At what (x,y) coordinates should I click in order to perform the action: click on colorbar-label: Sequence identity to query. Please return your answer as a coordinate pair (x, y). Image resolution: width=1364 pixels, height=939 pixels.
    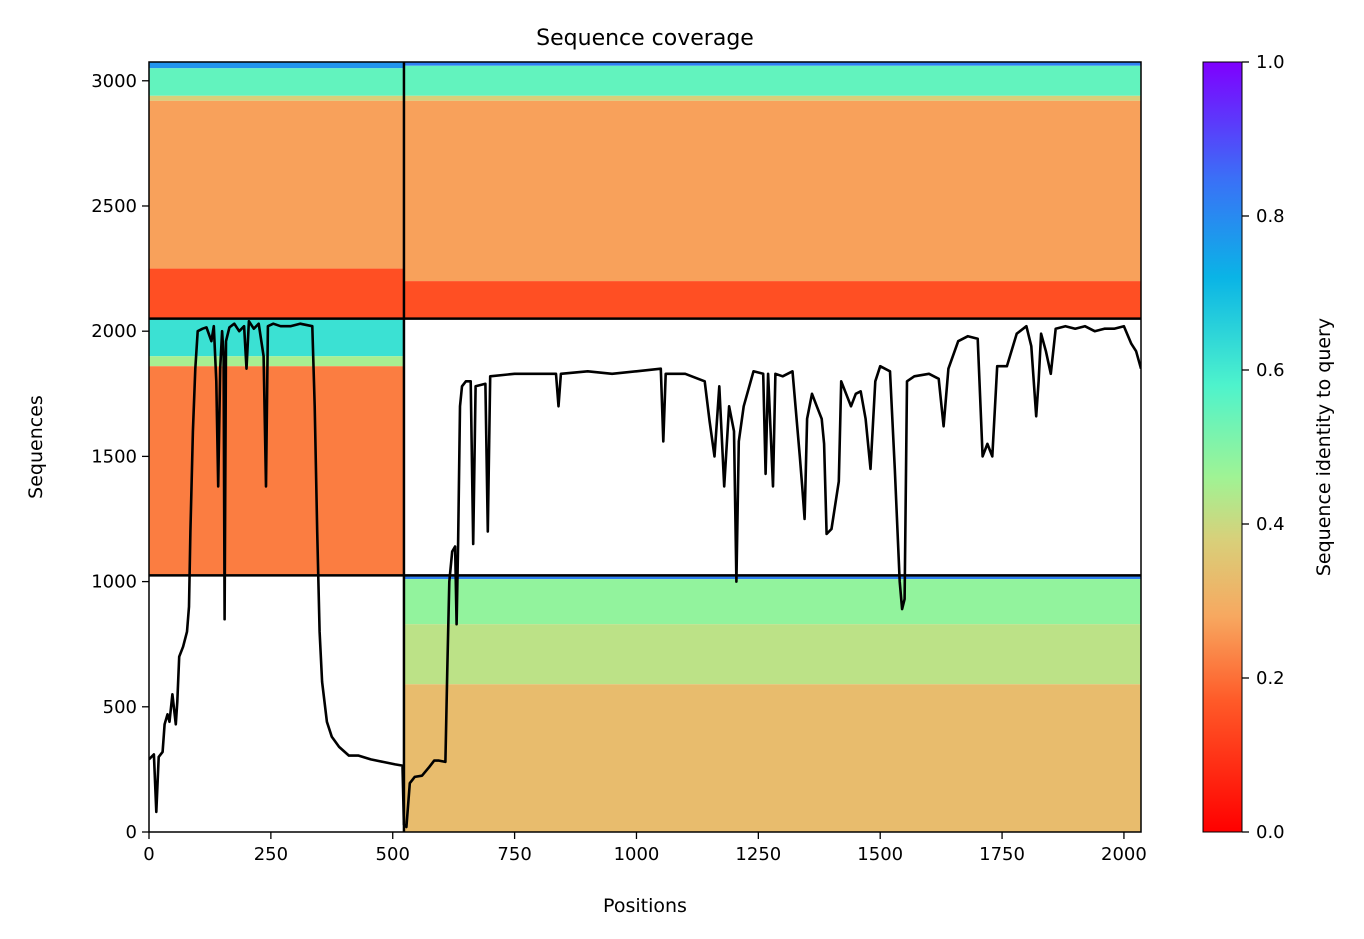
    Looking at the image, I should click on (1324, 447).